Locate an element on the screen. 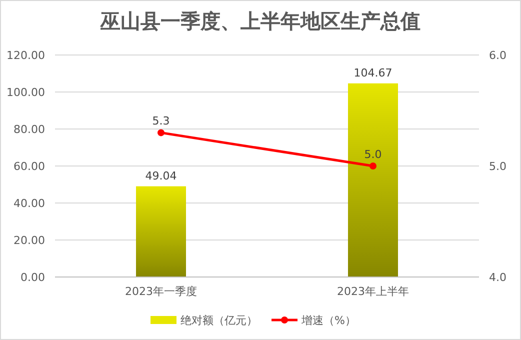 This screenshot has width=521, height=340. y-tick-label: 20.00 is located at coordinates (29, 240).